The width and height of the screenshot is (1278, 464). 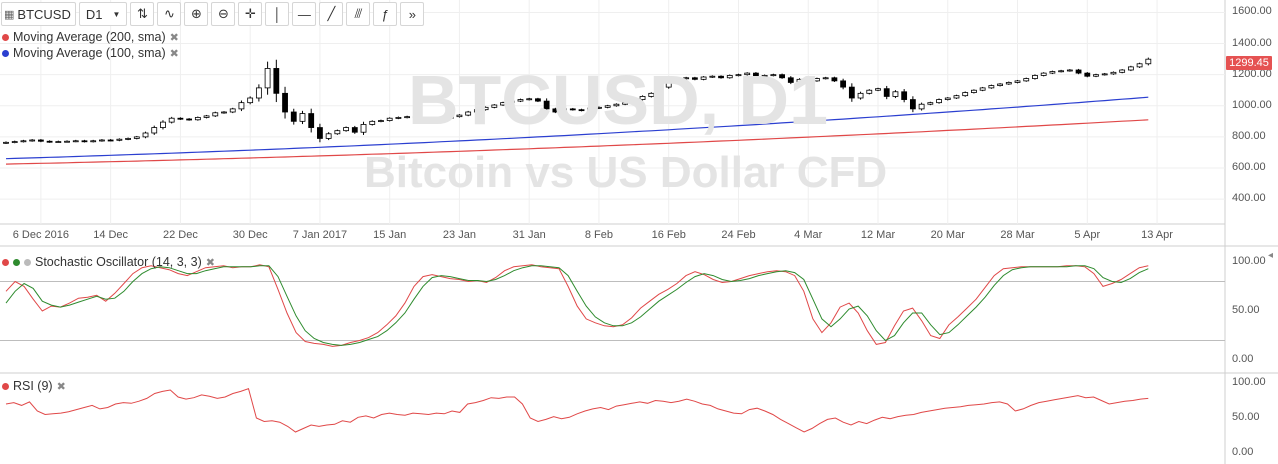 What do you see at coordinates (103, 14) in the screenshot?
I see `interval-selector: D1 ▼` at bounding box center [103, 14].